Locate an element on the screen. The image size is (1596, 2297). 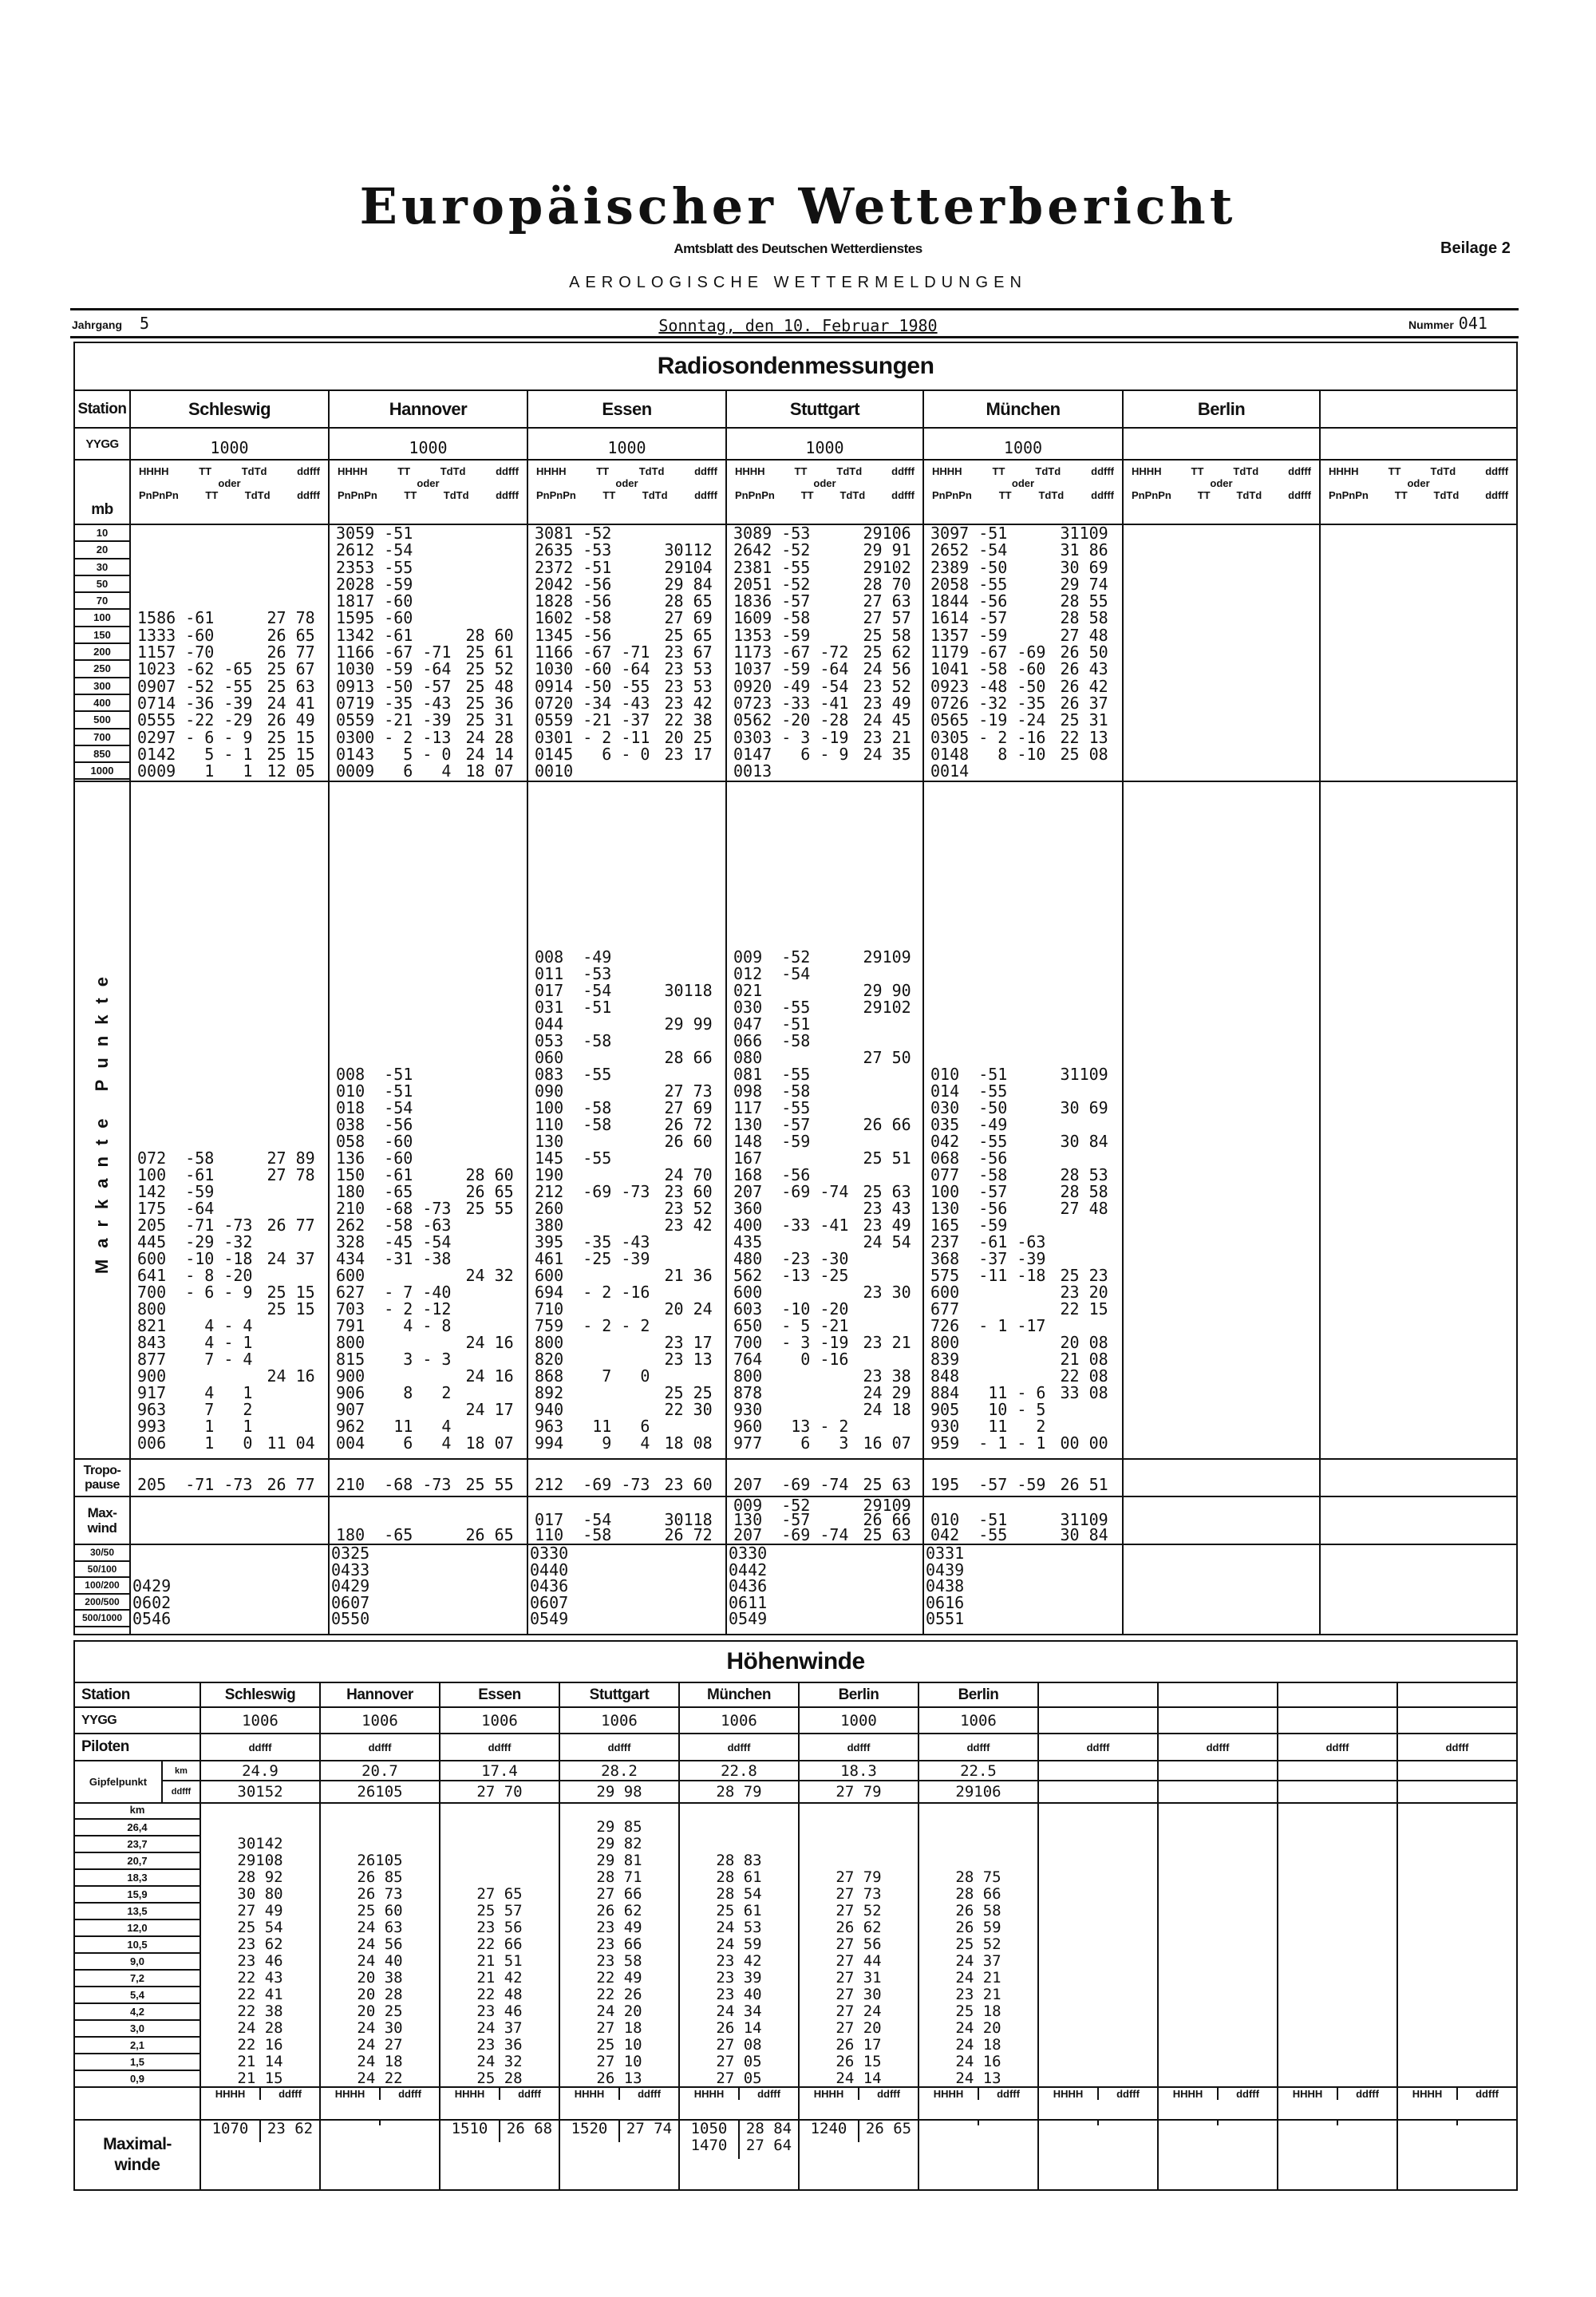
pressure-height: 1586 is located at coordinates (156, 618).